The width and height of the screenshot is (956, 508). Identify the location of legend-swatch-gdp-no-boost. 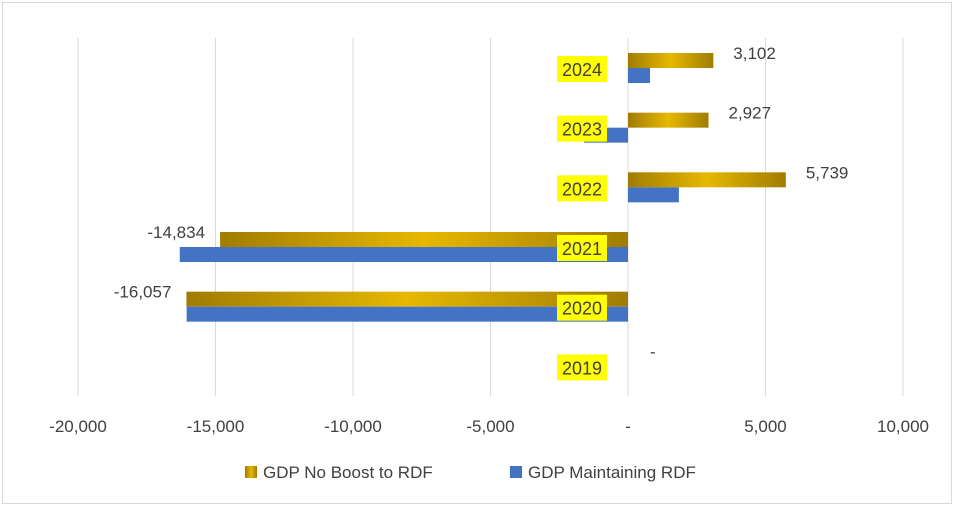
(251, 472).